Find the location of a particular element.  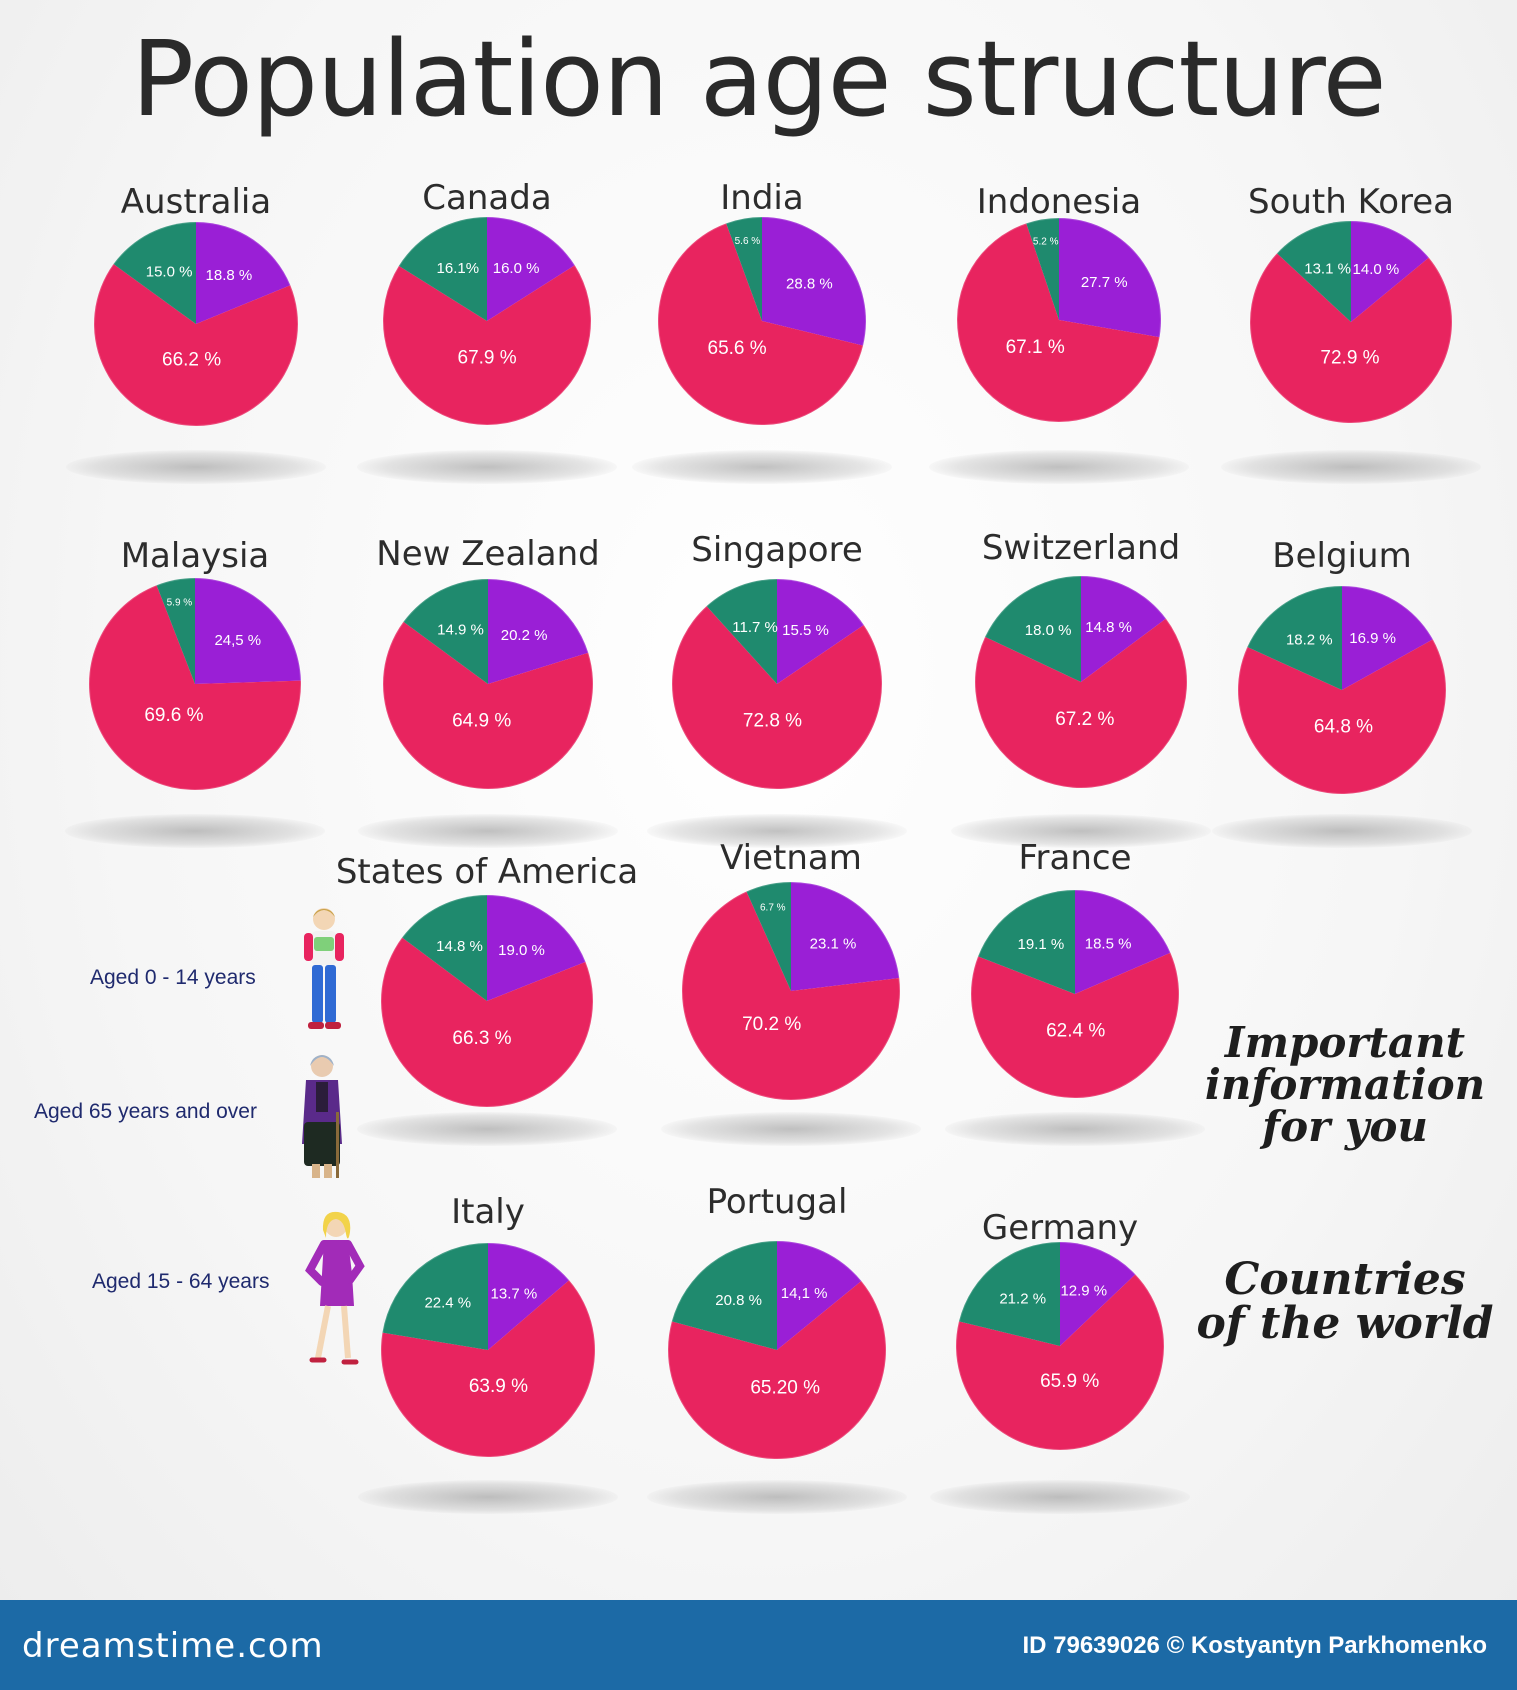

country-name-belgium: Belgium is located at coordinates (1342, 556).